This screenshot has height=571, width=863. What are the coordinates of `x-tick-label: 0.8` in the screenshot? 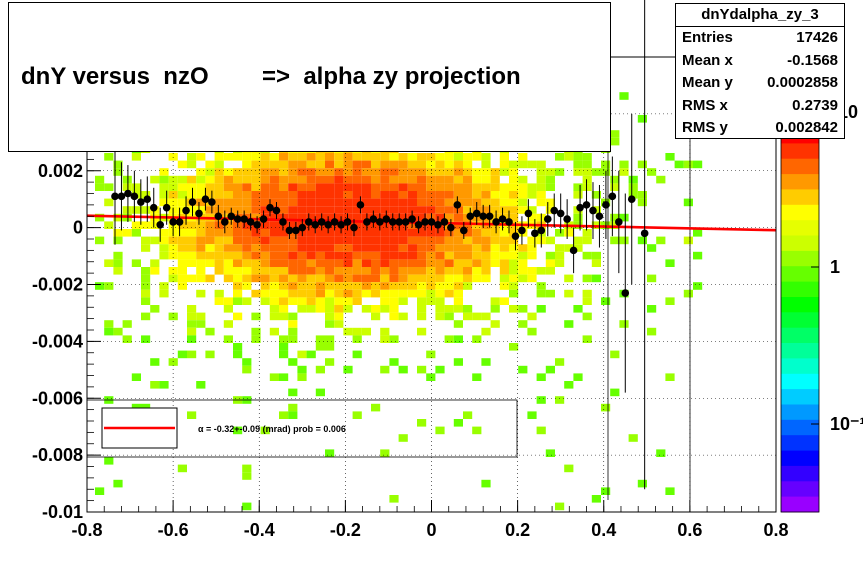 It's located at (775, 530).